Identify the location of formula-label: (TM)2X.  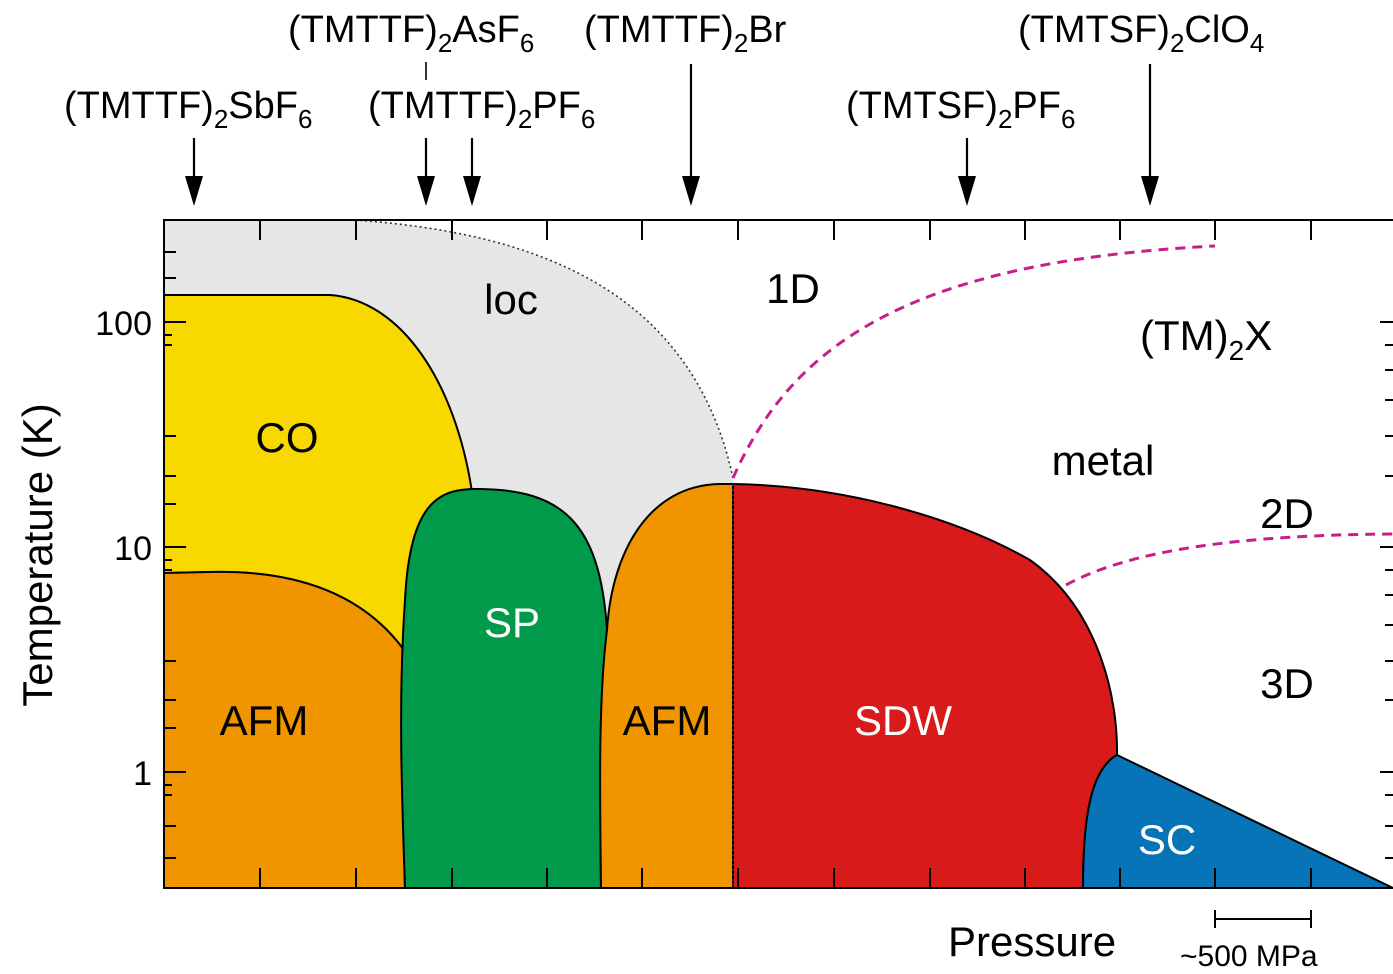
(1206, 339).